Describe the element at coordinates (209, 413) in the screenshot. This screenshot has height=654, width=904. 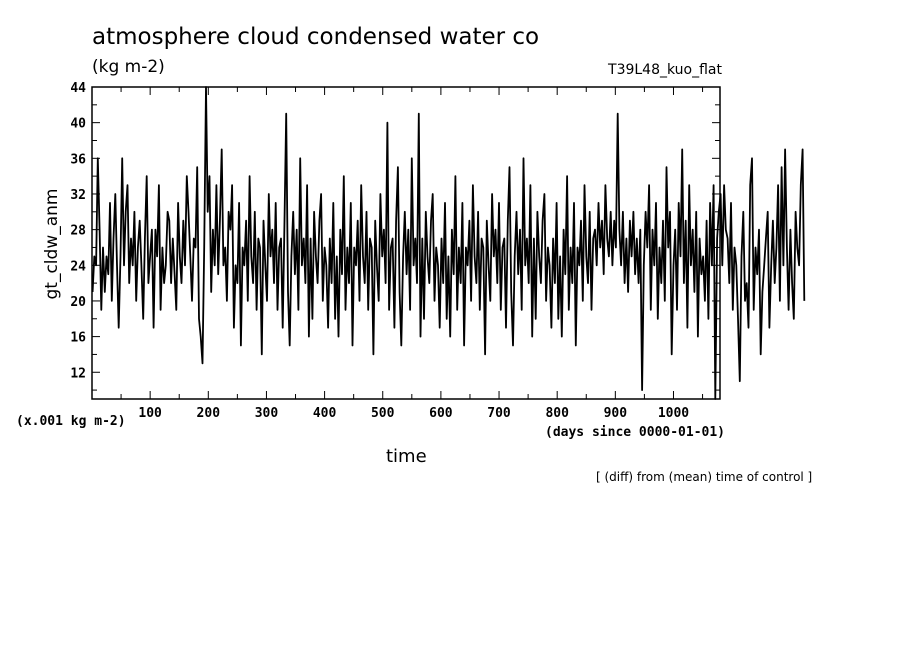
I see `x-tick-label: 200` at that location.